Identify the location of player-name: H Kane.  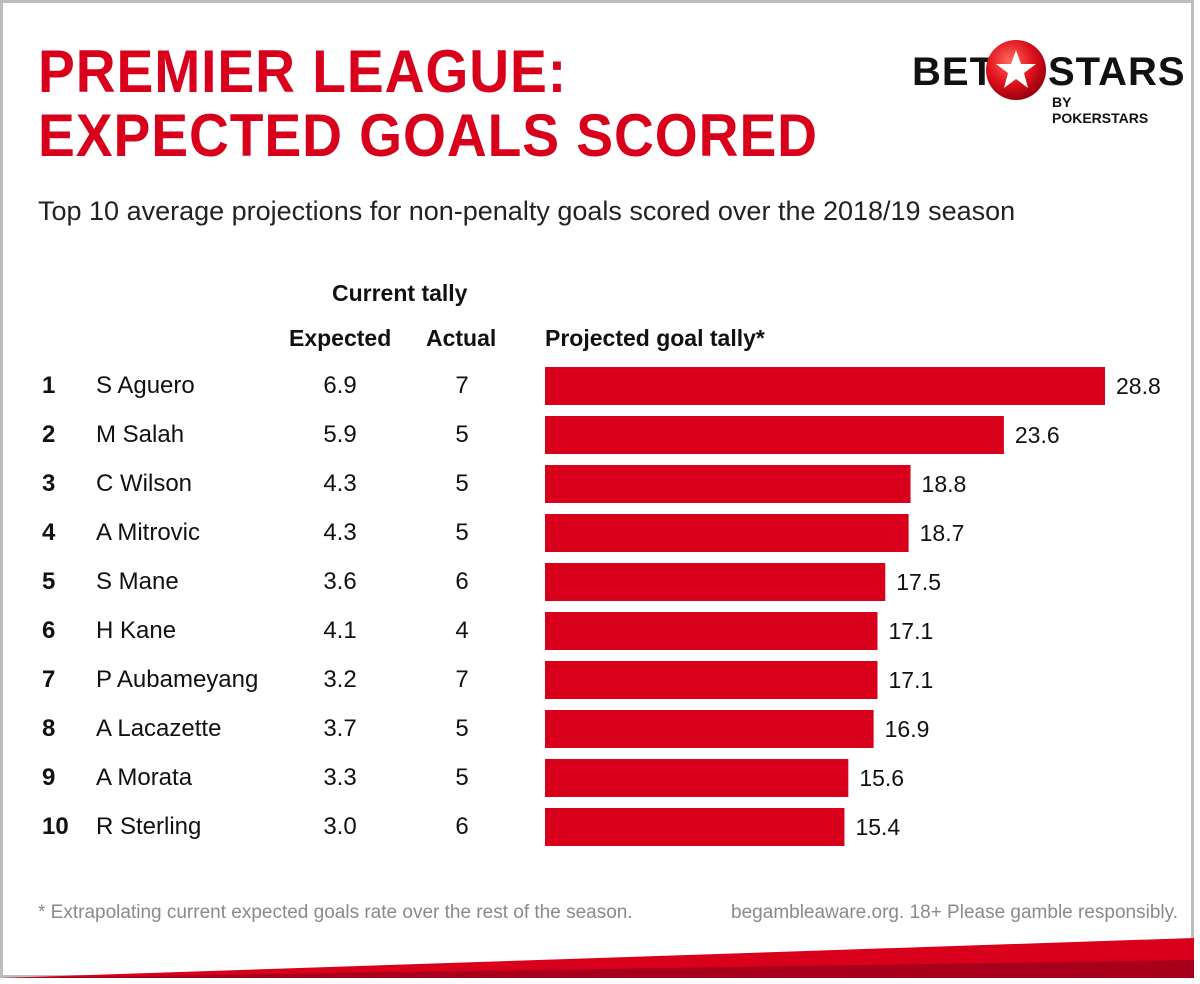
(136, 630).